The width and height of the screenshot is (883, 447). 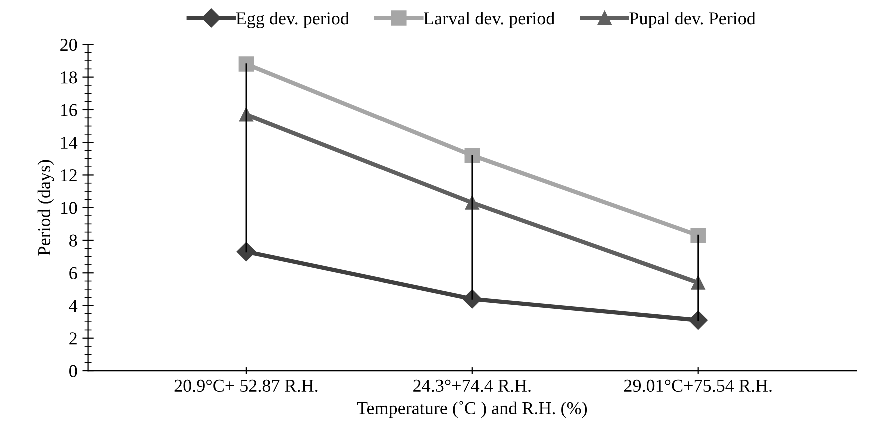 I want to click on x-tick-label: 20.9°C+ 52.87 R.H., so click(x=246, y=386).